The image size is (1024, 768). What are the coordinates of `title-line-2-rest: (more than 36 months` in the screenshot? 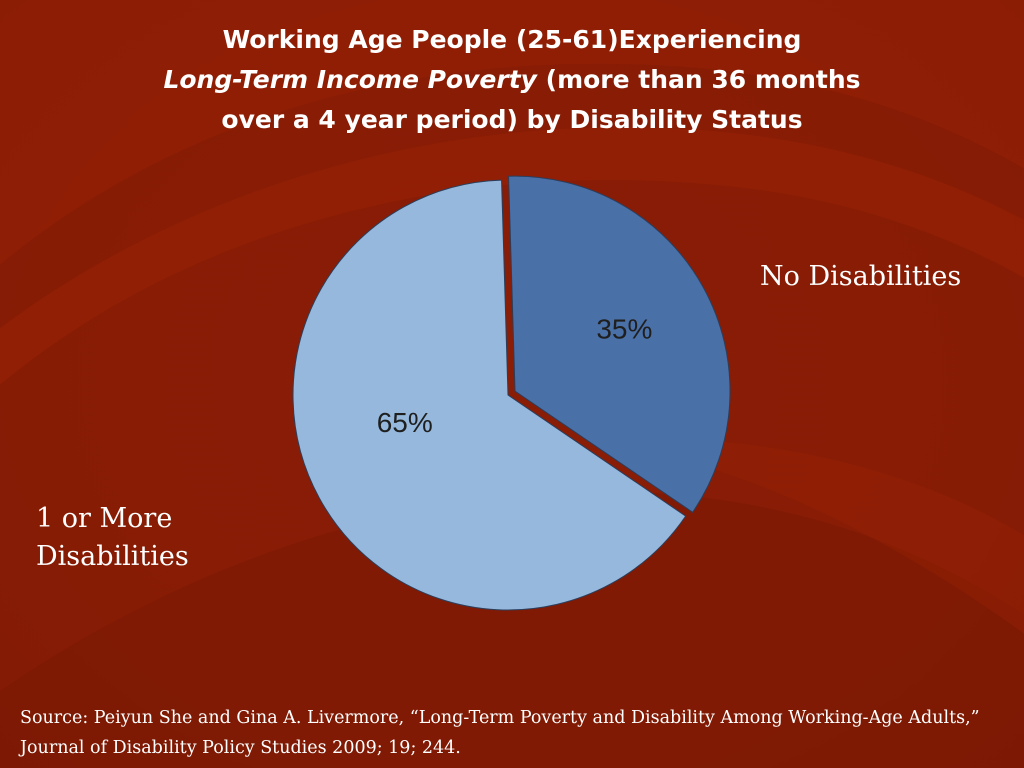 It's located at (698, 79).